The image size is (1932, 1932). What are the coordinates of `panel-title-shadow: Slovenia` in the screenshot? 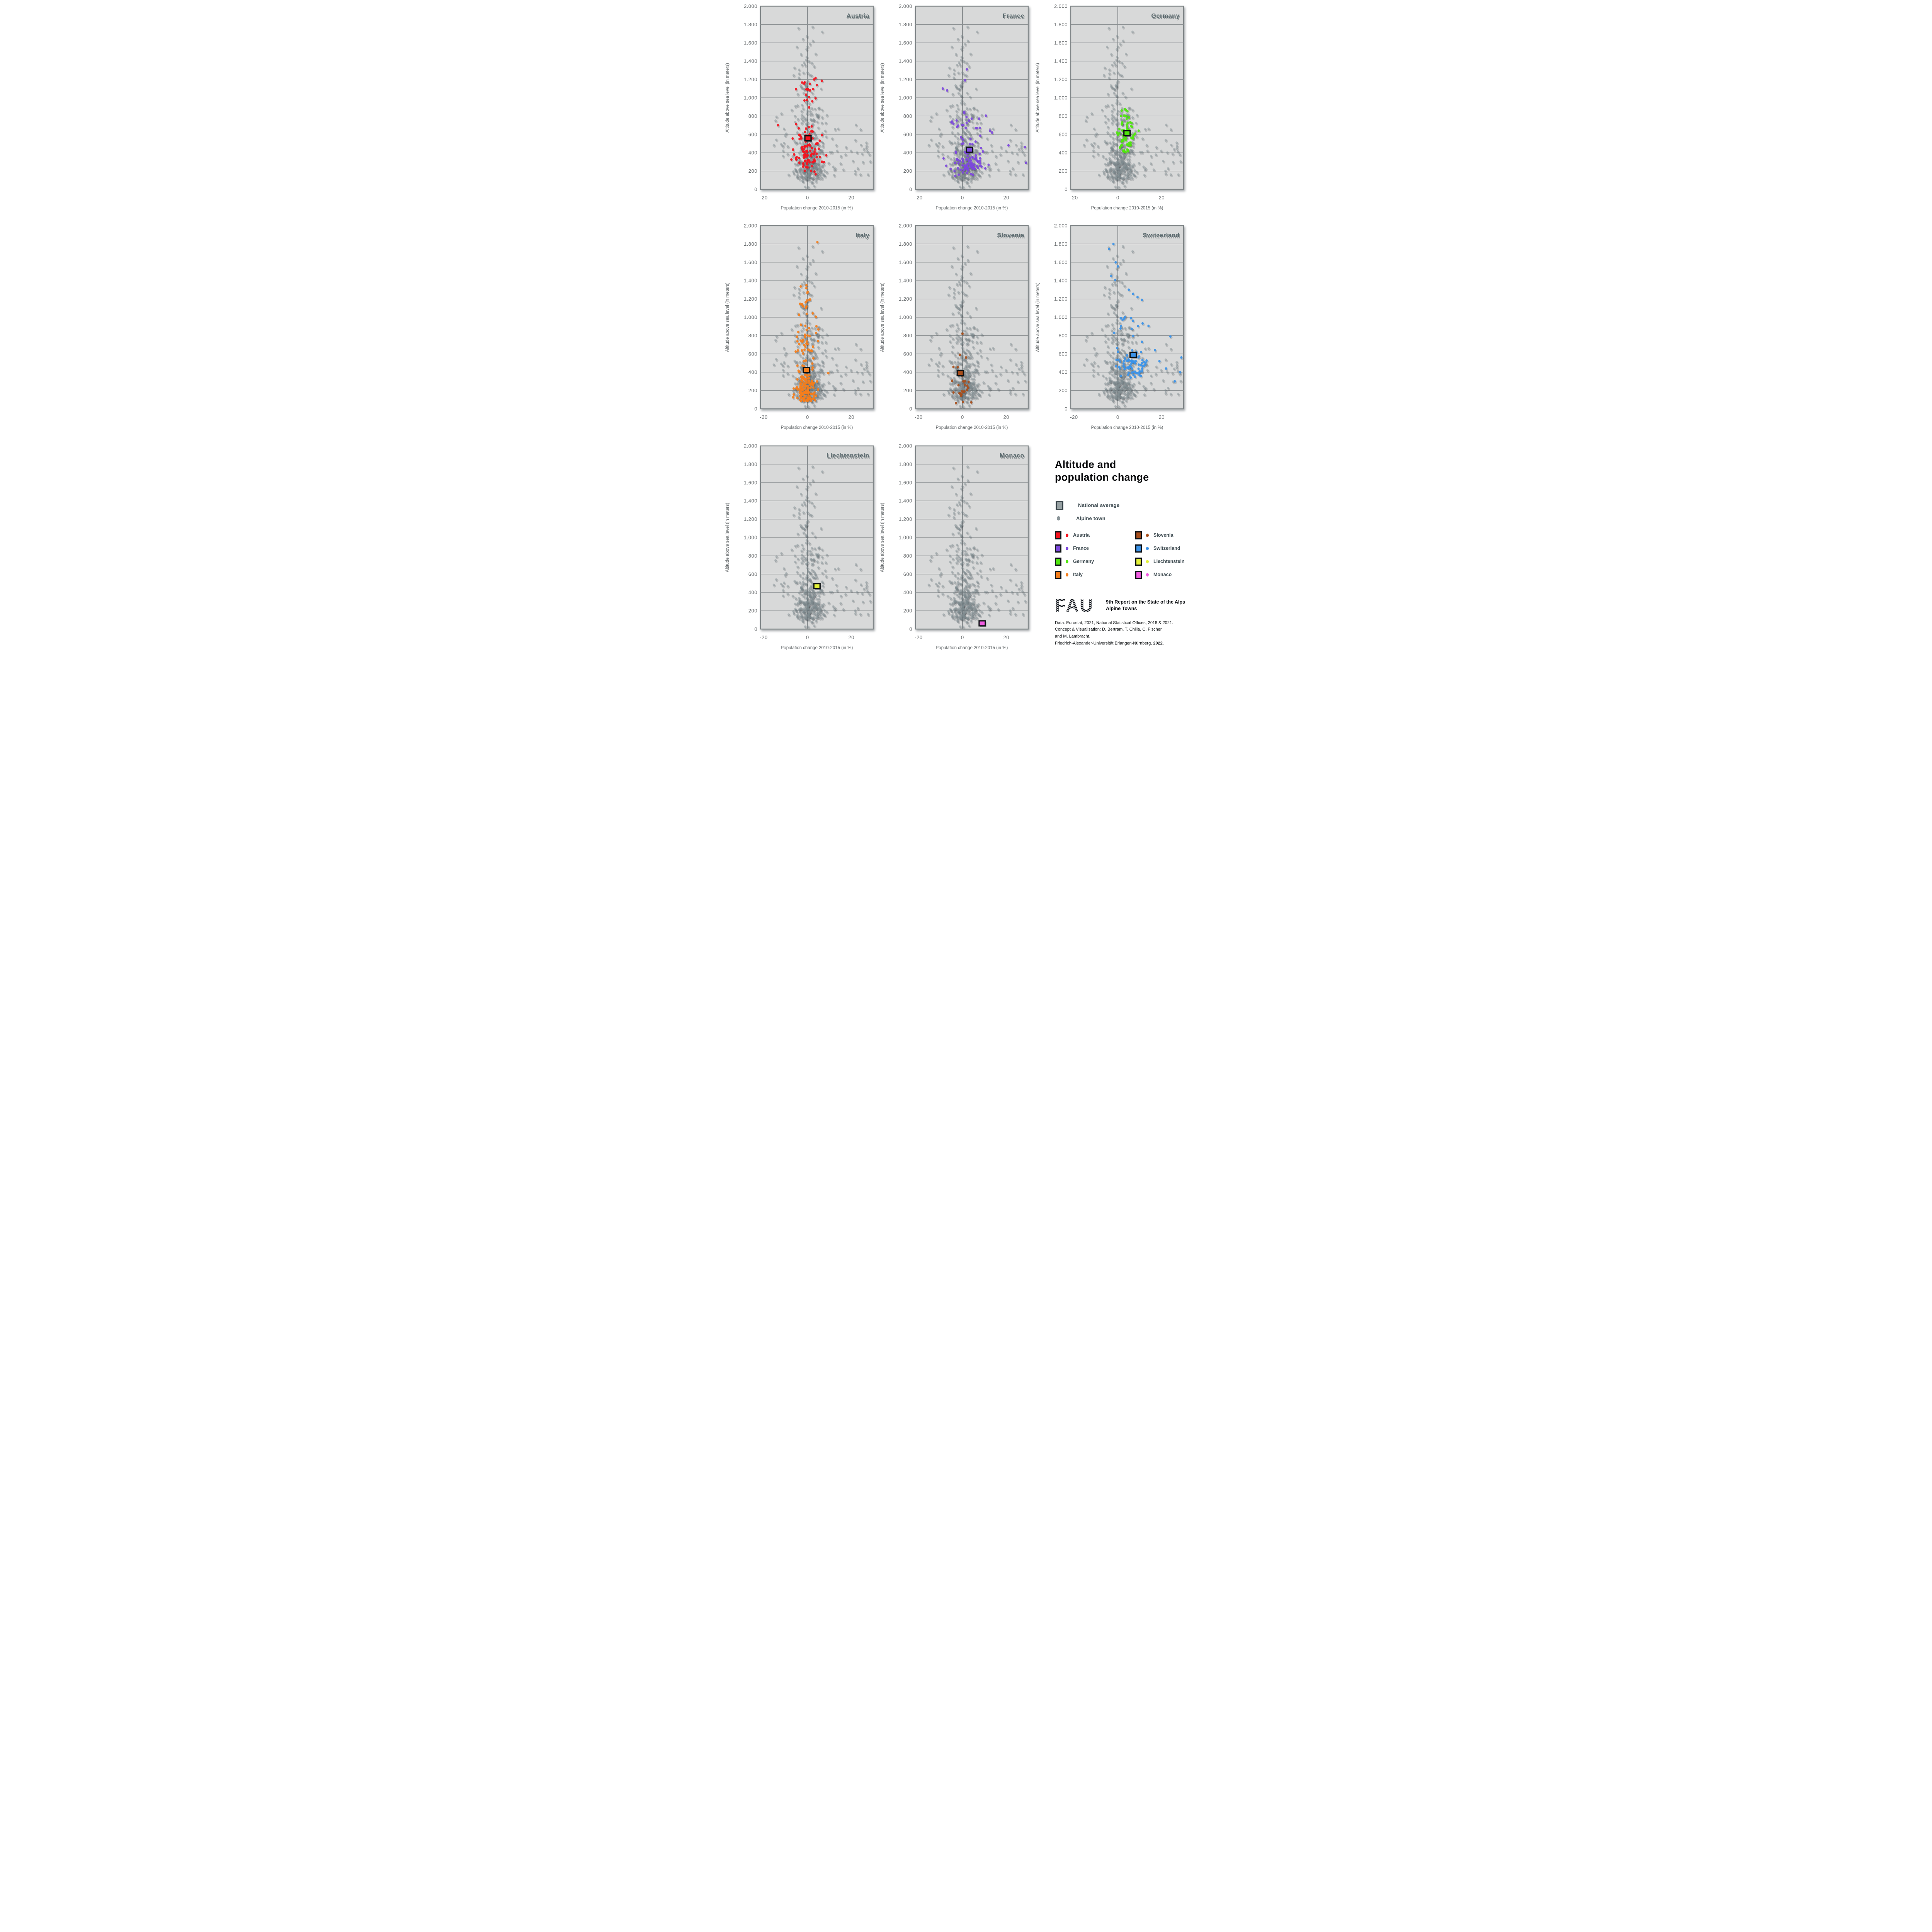 It's located at (1012, 237).